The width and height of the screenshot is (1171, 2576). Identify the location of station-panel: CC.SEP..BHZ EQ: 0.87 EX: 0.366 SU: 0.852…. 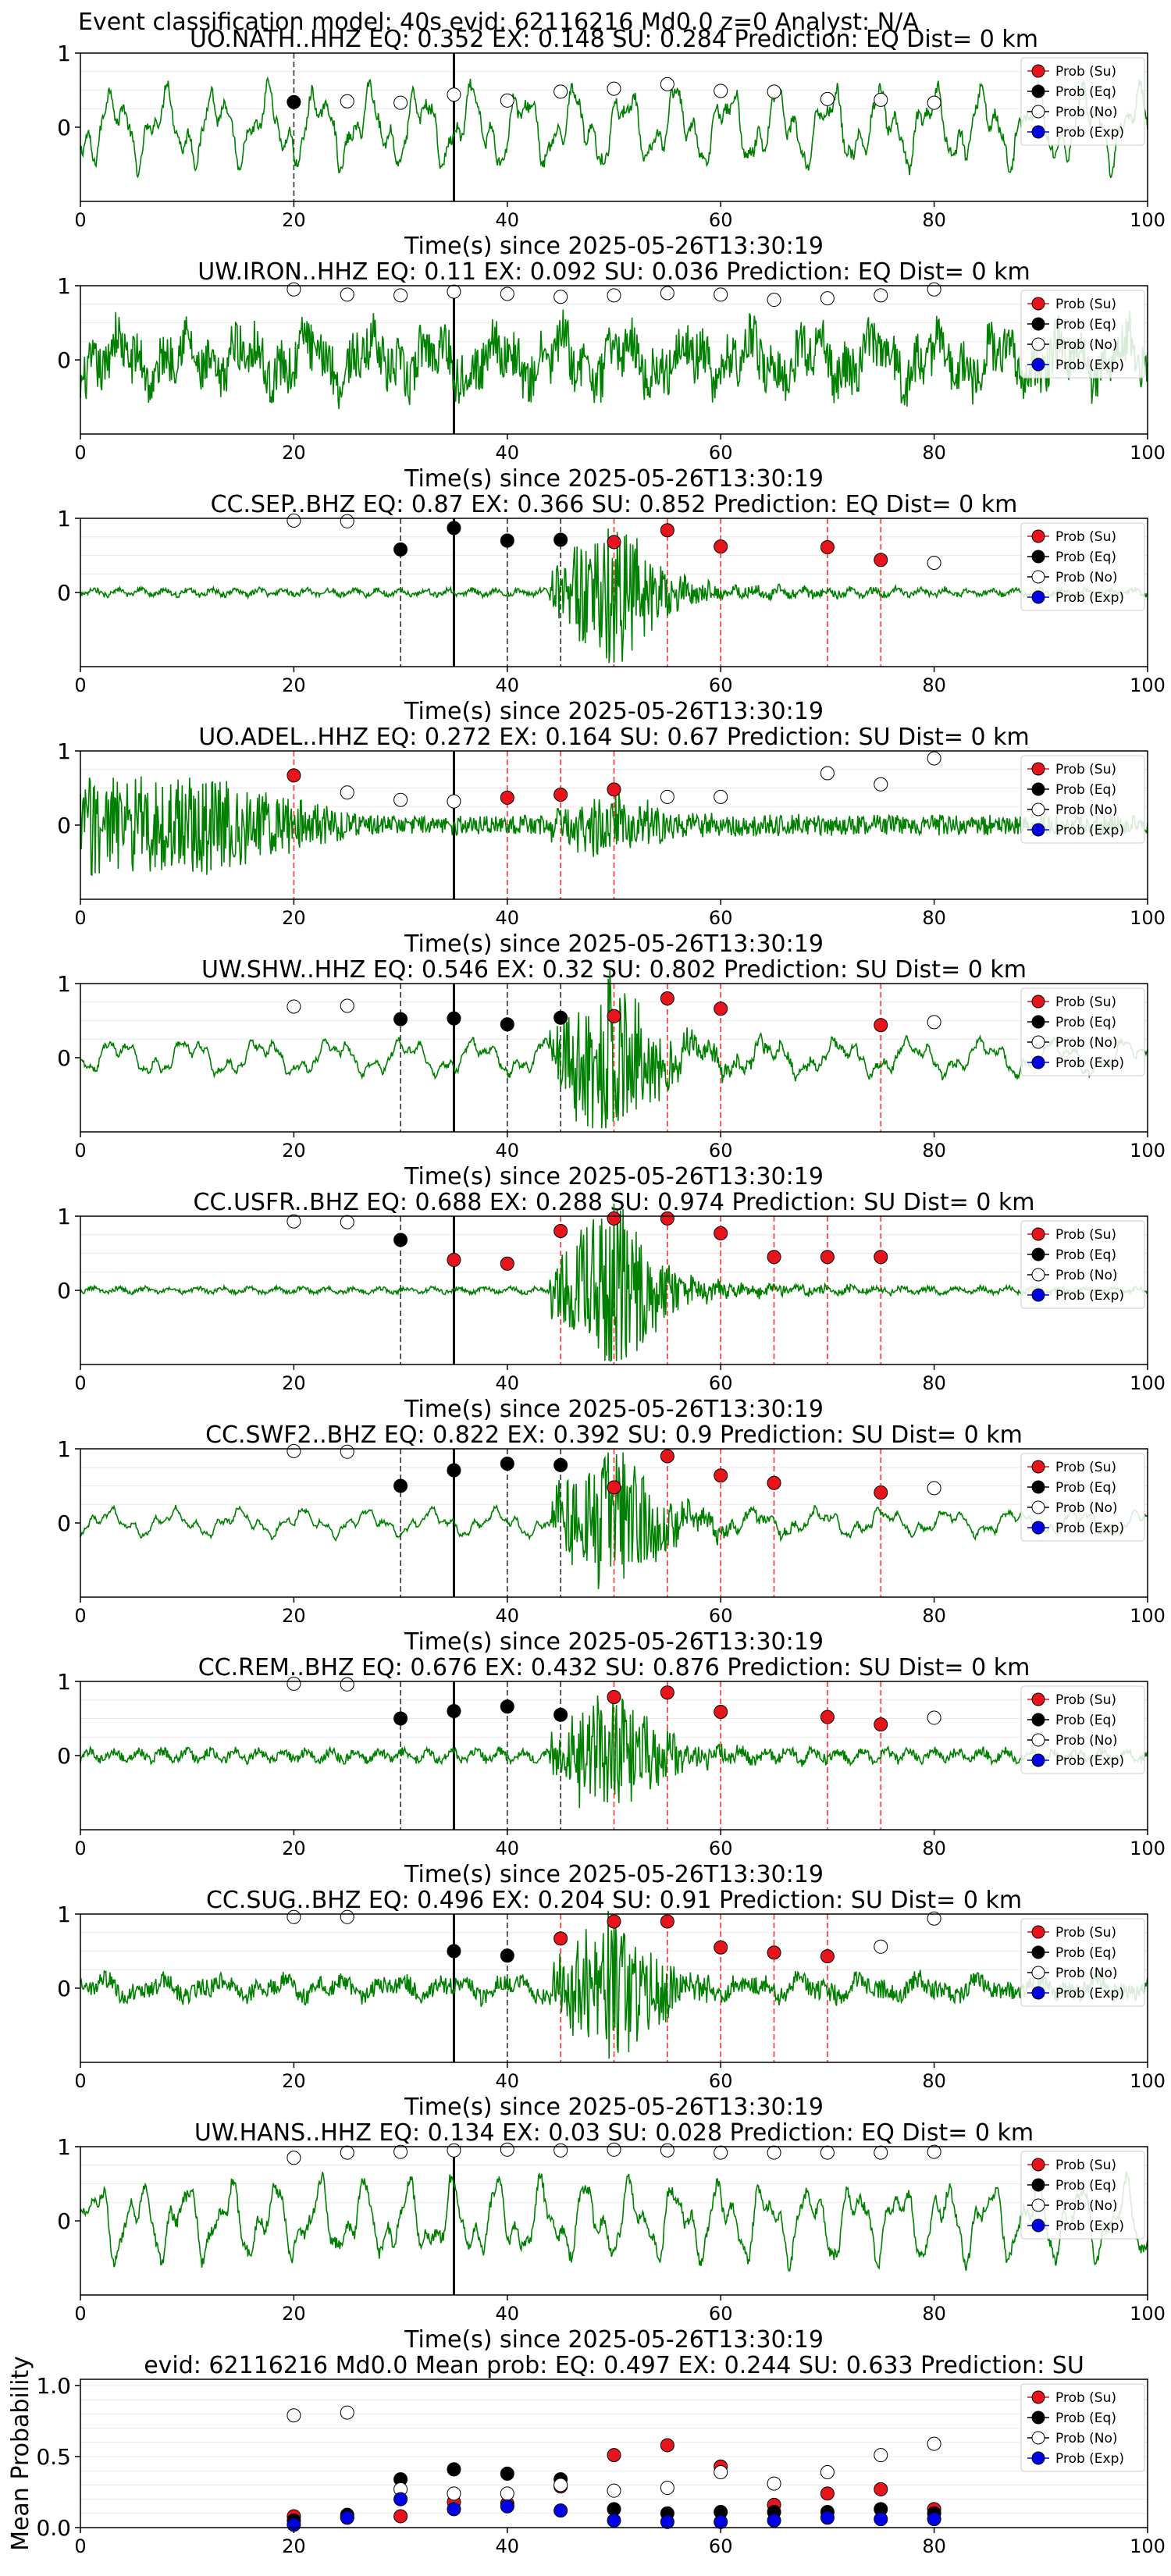
(611, 608).